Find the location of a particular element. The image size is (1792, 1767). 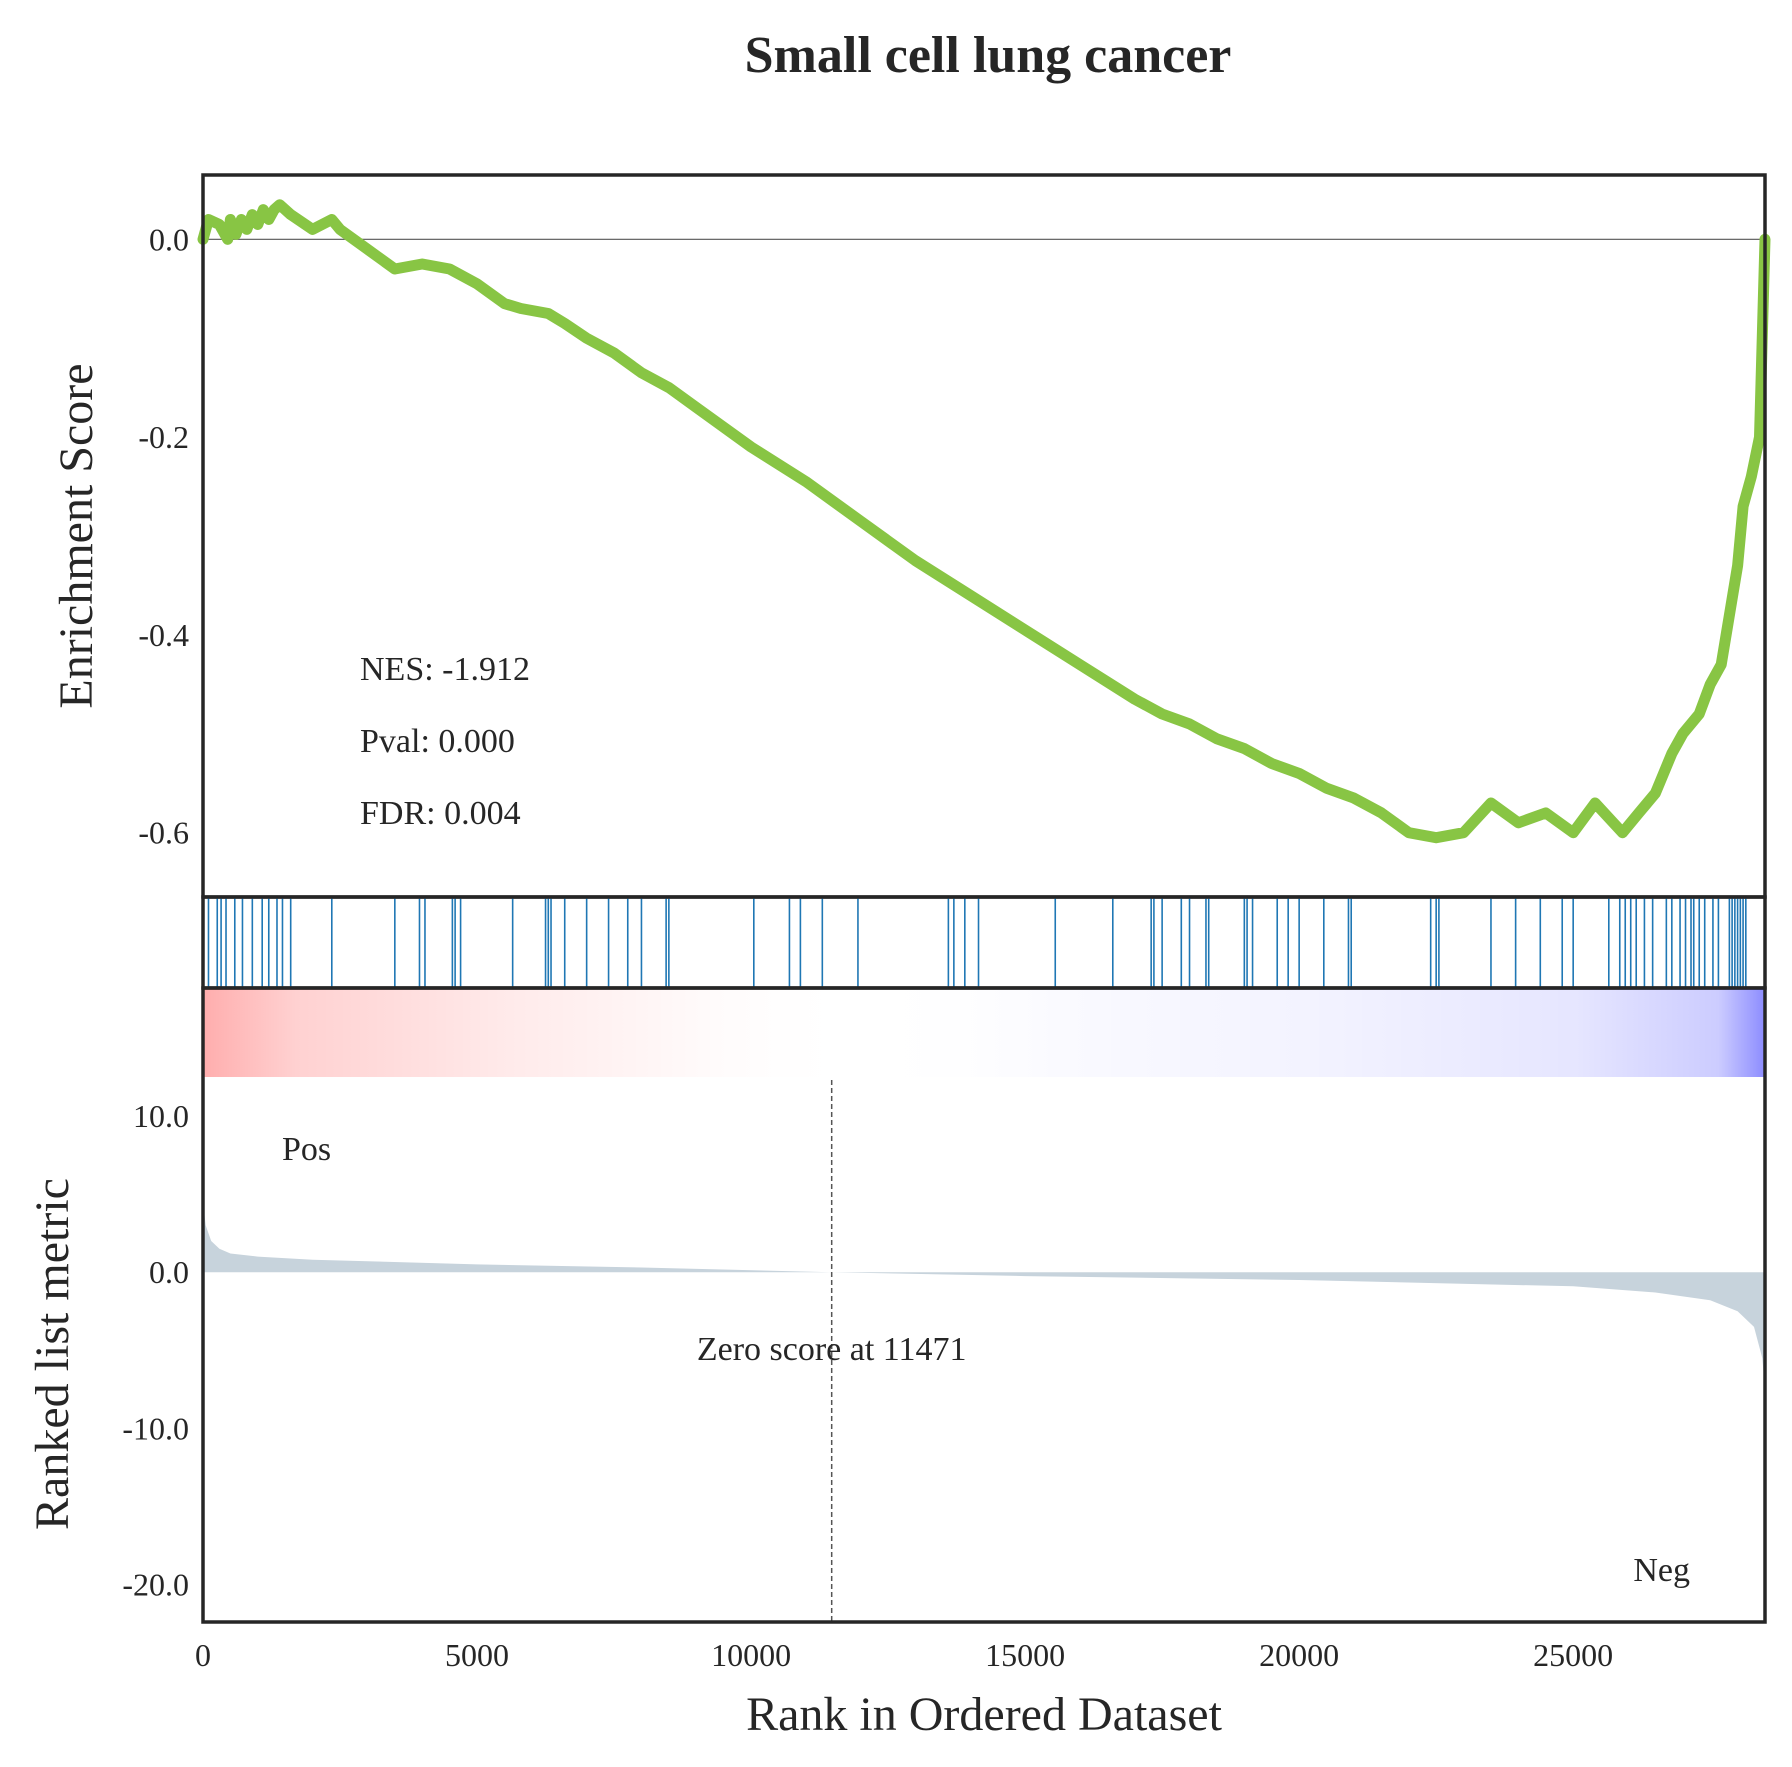

metric-ytick-label: 0.0 is located at coordinates (169, 1272).